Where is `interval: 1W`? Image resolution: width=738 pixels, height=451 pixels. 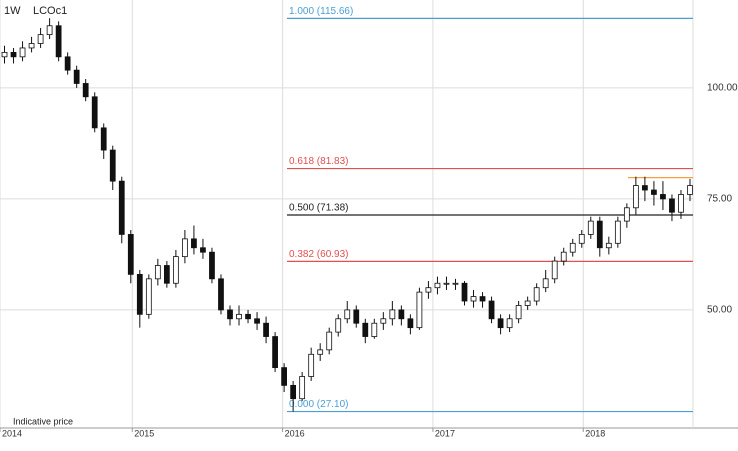 interval: 1W is located at coordinates (12, 11).